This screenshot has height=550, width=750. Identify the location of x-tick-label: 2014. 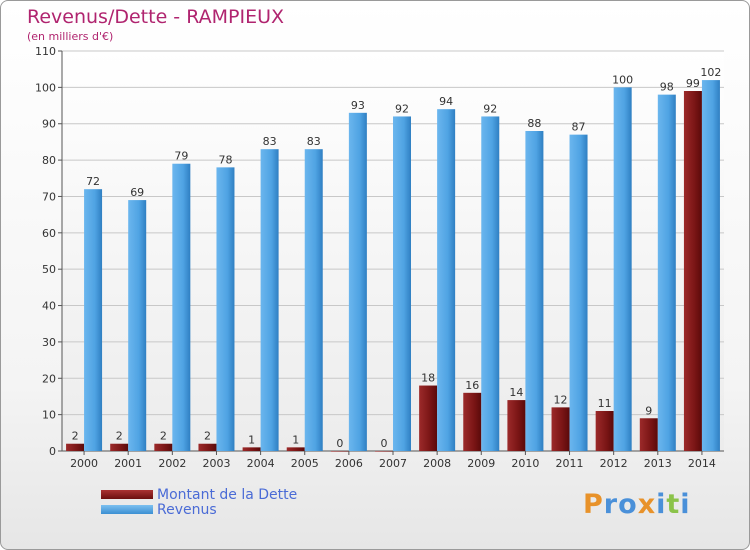
(702, 463).